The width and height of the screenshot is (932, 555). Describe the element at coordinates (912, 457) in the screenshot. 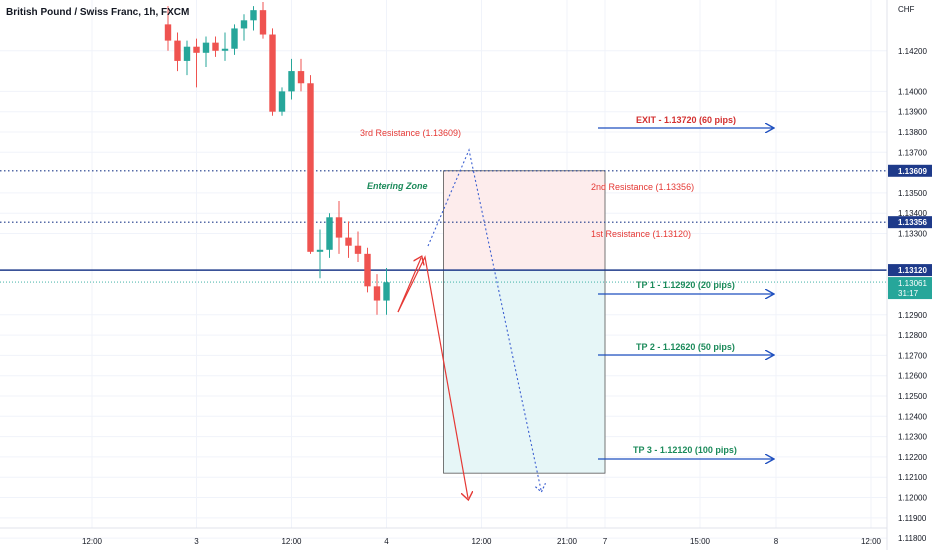

I see `price-tick: 1.12200` at that location.